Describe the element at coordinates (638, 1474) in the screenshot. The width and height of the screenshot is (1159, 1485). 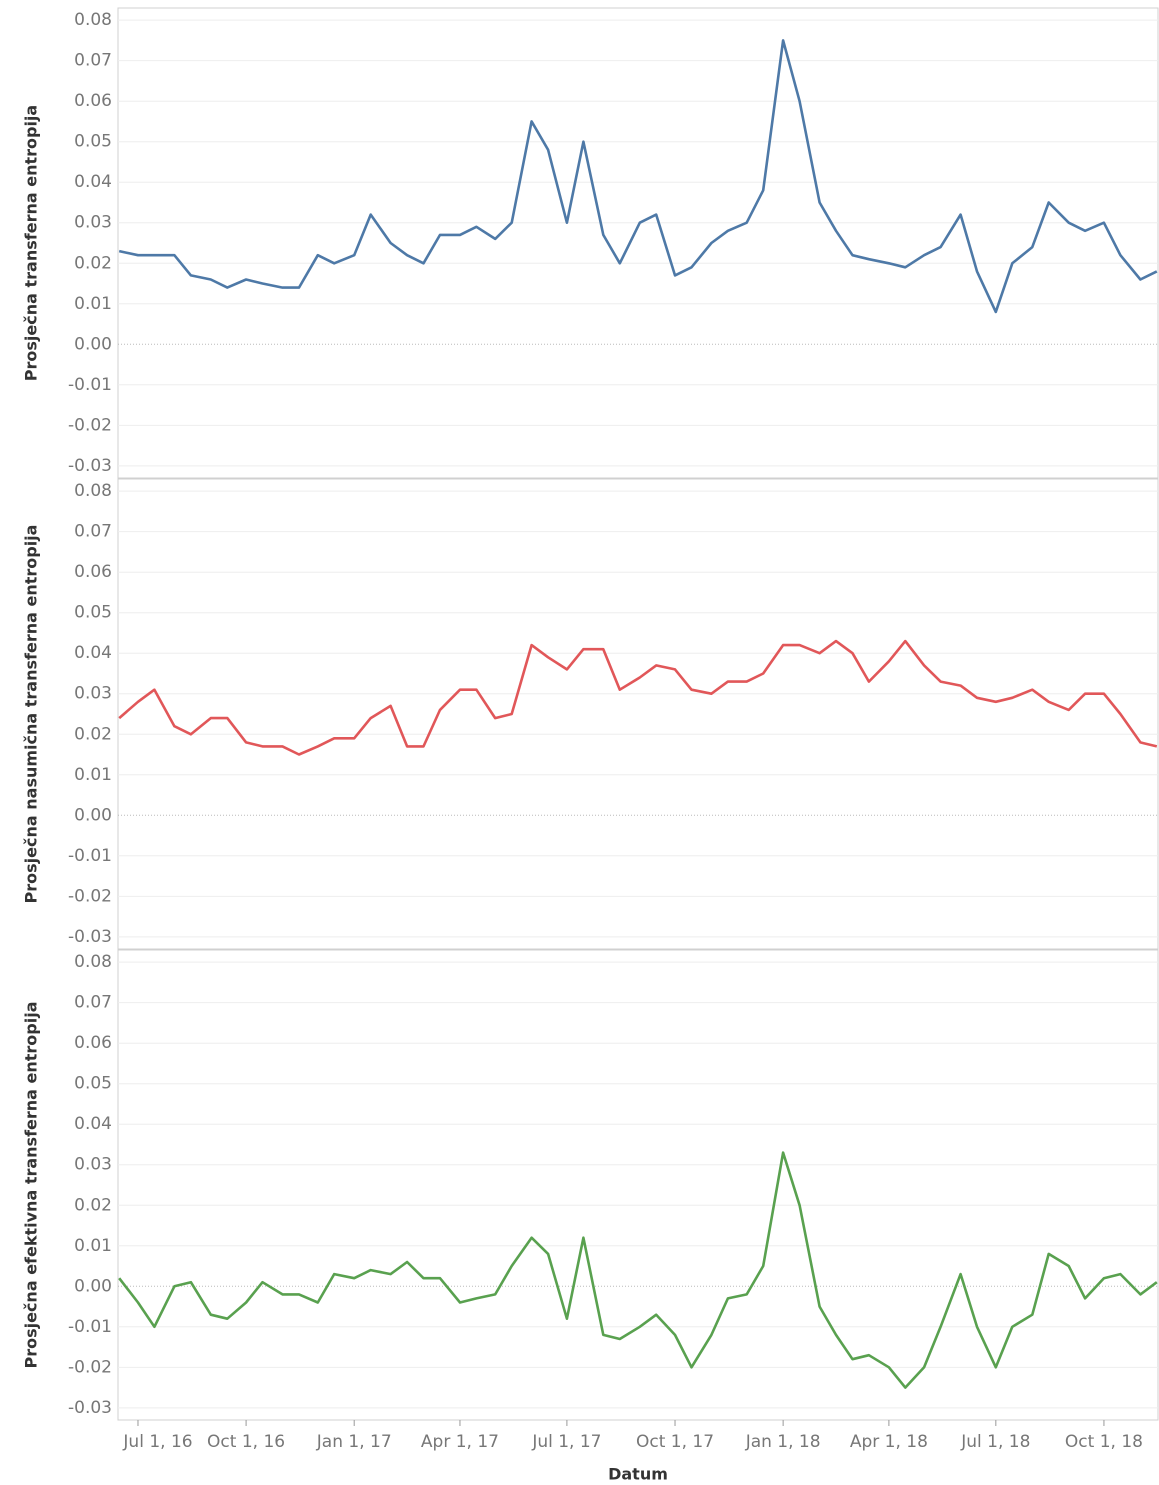
I see `x-axis-title: Datum` at that location.